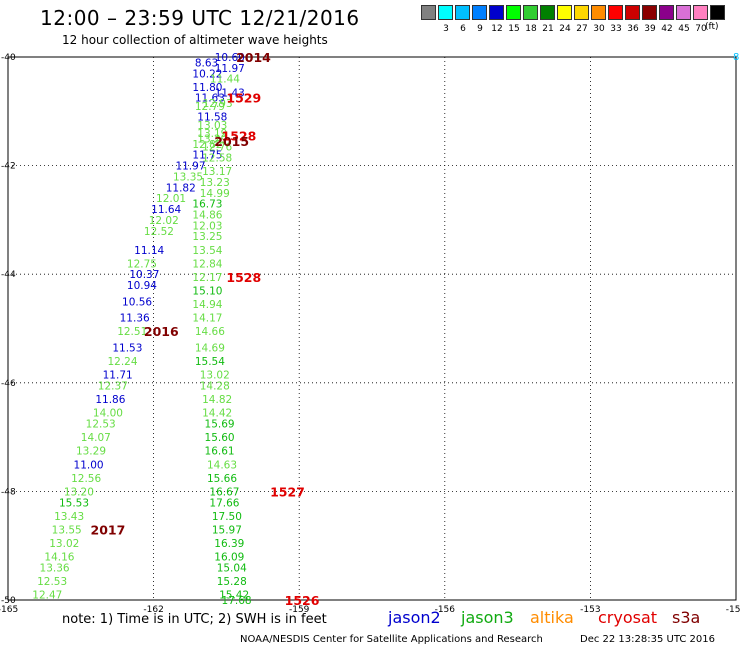 This screenshot has width=740, height=650. I want to click on plot-title: 12:00 – 23:59 UTC 12/21/2016, so click(200, 18).